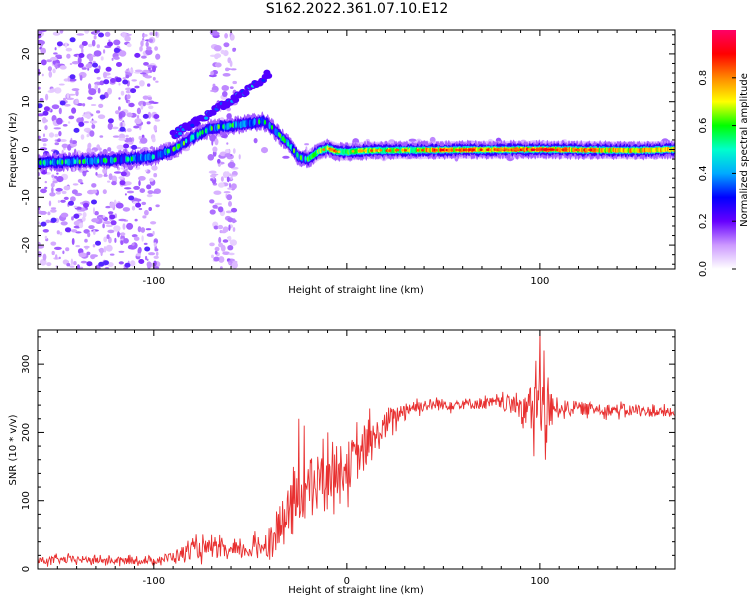 This screenshot has height=600, width=750. Describe the element at coordinates (717, 173) in the screenshot. I see `colorbar-axes: 0.0 0.2 0.4 0.6 0.8` at that location.